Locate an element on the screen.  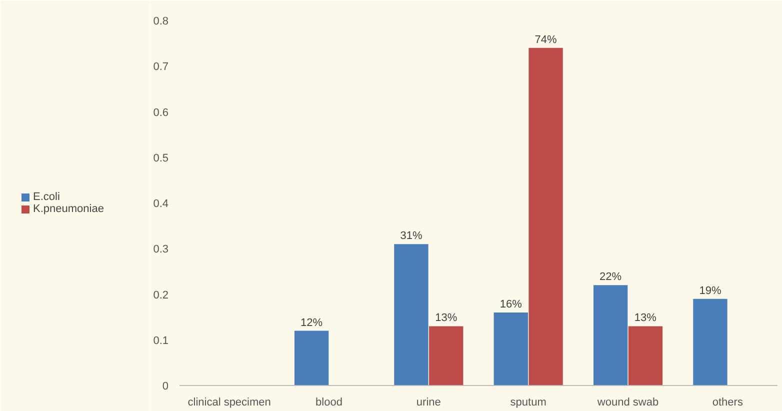
x-tick-label: sputum is located at coordinates (528, 402).